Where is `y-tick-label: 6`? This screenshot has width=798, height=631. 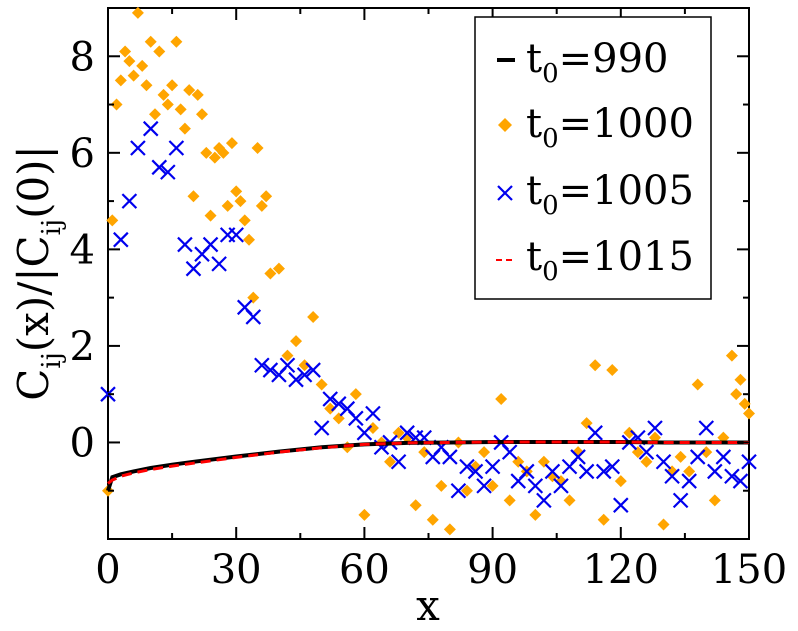 y-tick-label: 6 is located at coordinates (82, 154).